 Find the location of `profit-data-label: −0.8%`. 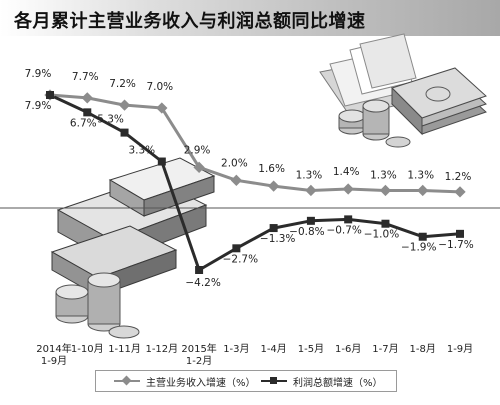

profit-data-label: −0.8% is located at coordinates (306, 232).